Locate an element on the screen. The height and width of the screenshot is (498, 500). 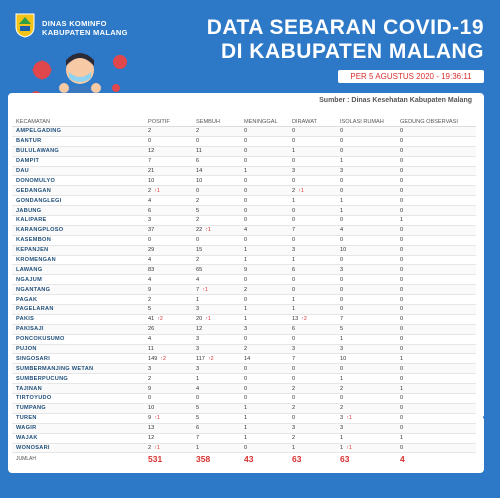
sembuh-cell-value: 2 is located at coordinates (198, 220).